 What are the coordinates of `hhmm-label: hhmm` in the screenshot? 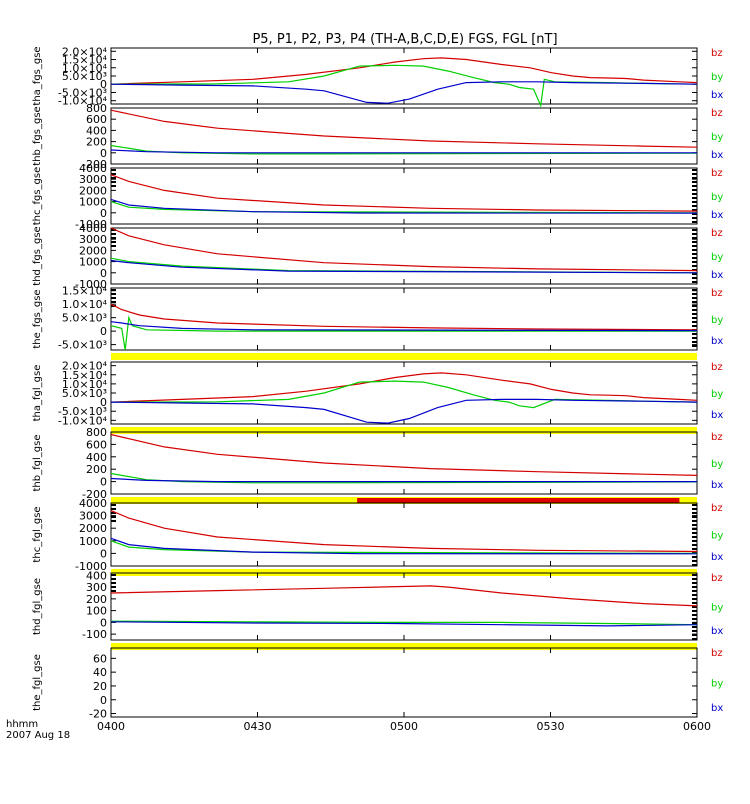 It's located at (22, 724).